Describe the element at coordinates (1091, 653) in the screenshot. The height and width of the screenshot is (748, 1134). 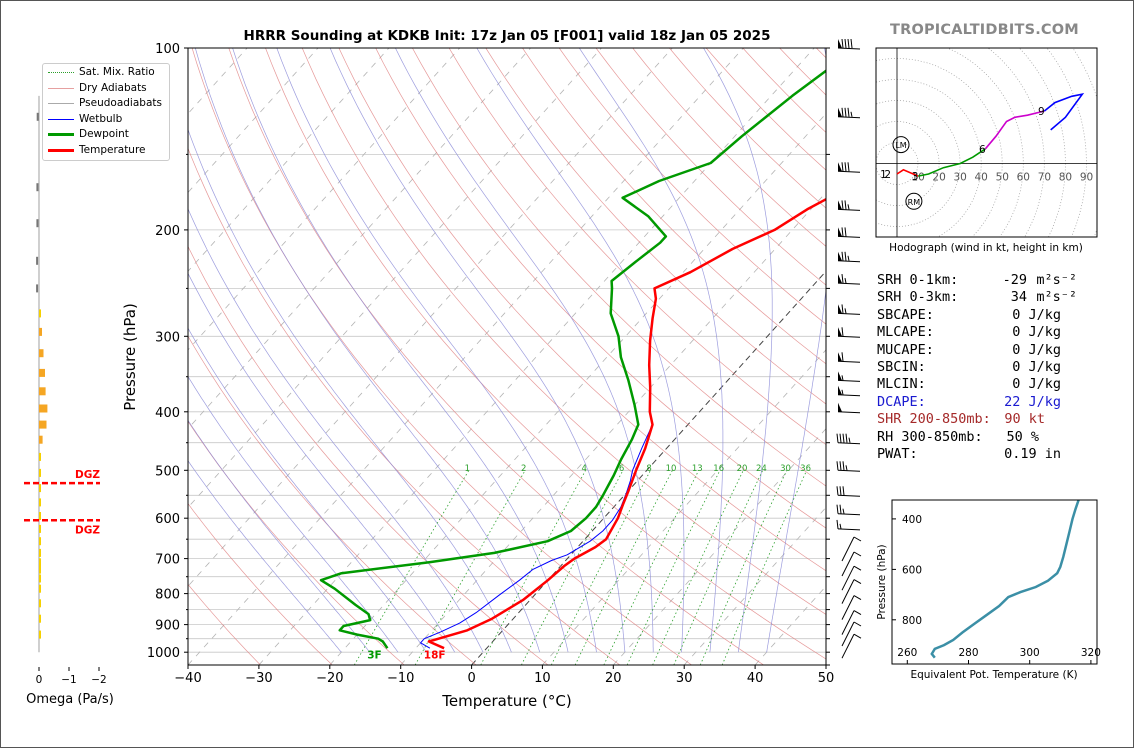
I see `theta-e-x-tick-label: 320` at that location.